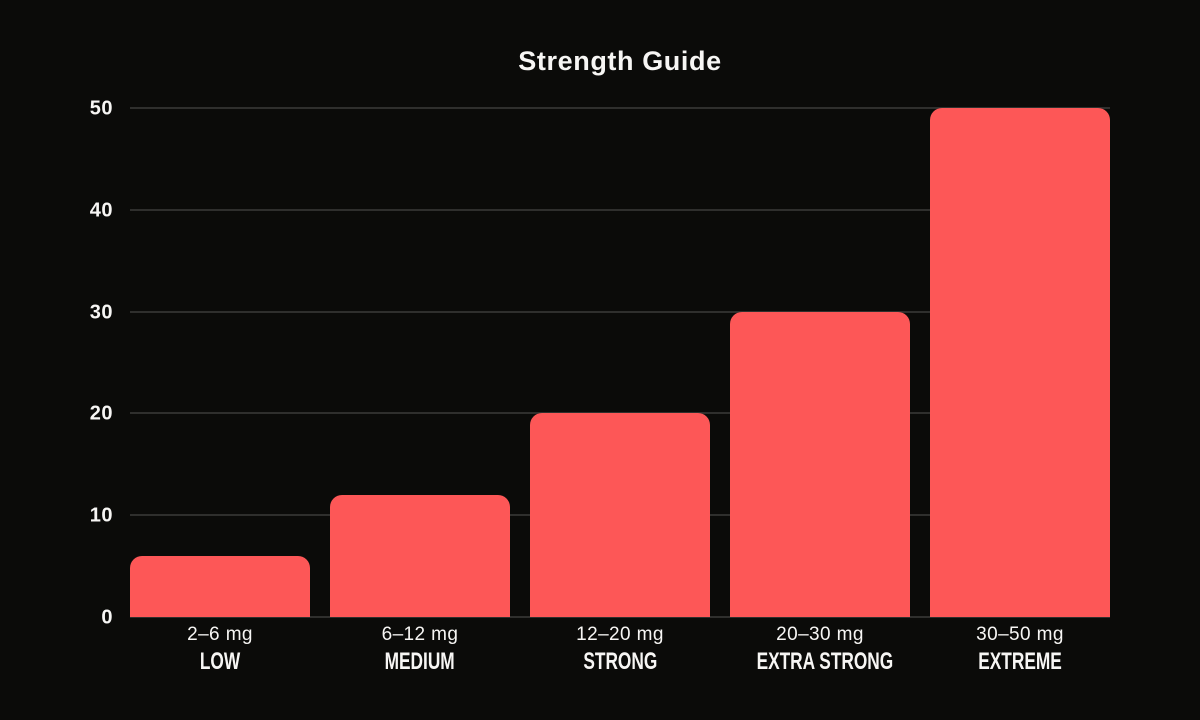 The height and width of the screenshot is (720, 1200). What do you see at coordinates (420, 634) in the screenshot?
I see `dose-range-label: 6–12 mg` at bounding box center [420, 634].